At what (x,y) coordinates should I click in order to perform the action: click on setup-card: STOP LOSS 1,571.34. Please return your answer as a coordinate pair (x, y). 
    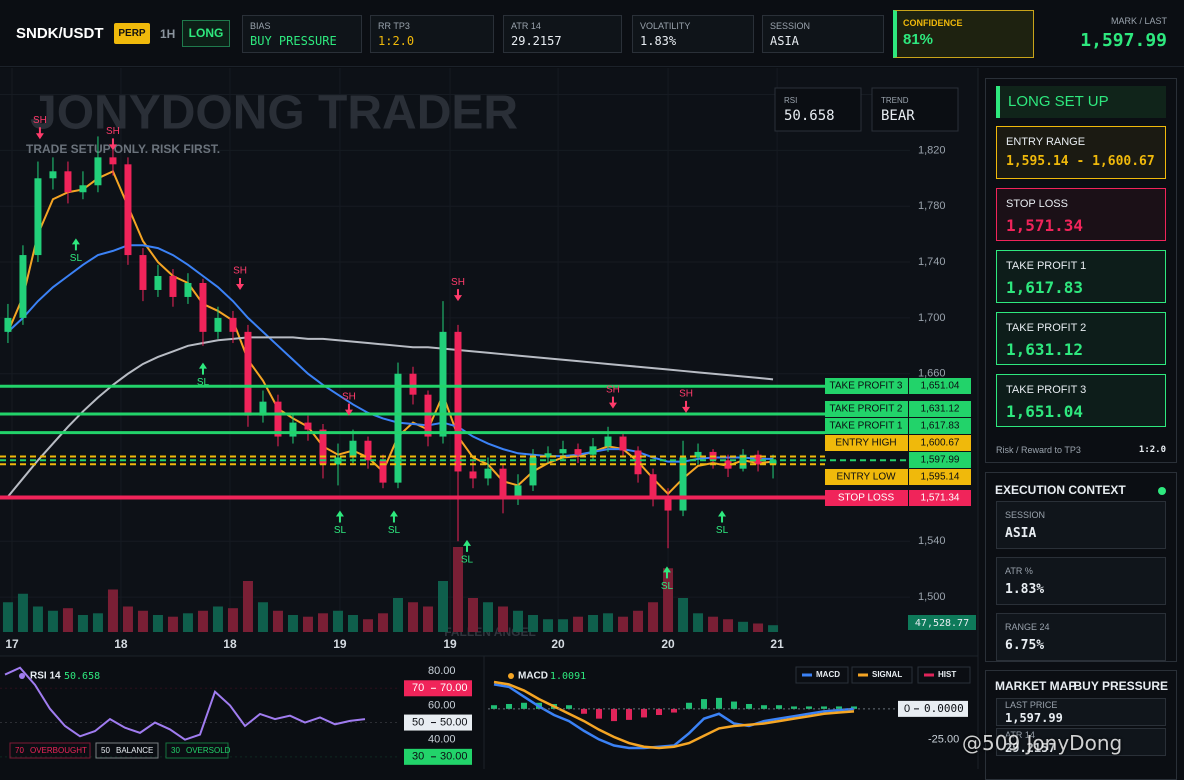
    Looking at the image, I should click on (1081, 214).